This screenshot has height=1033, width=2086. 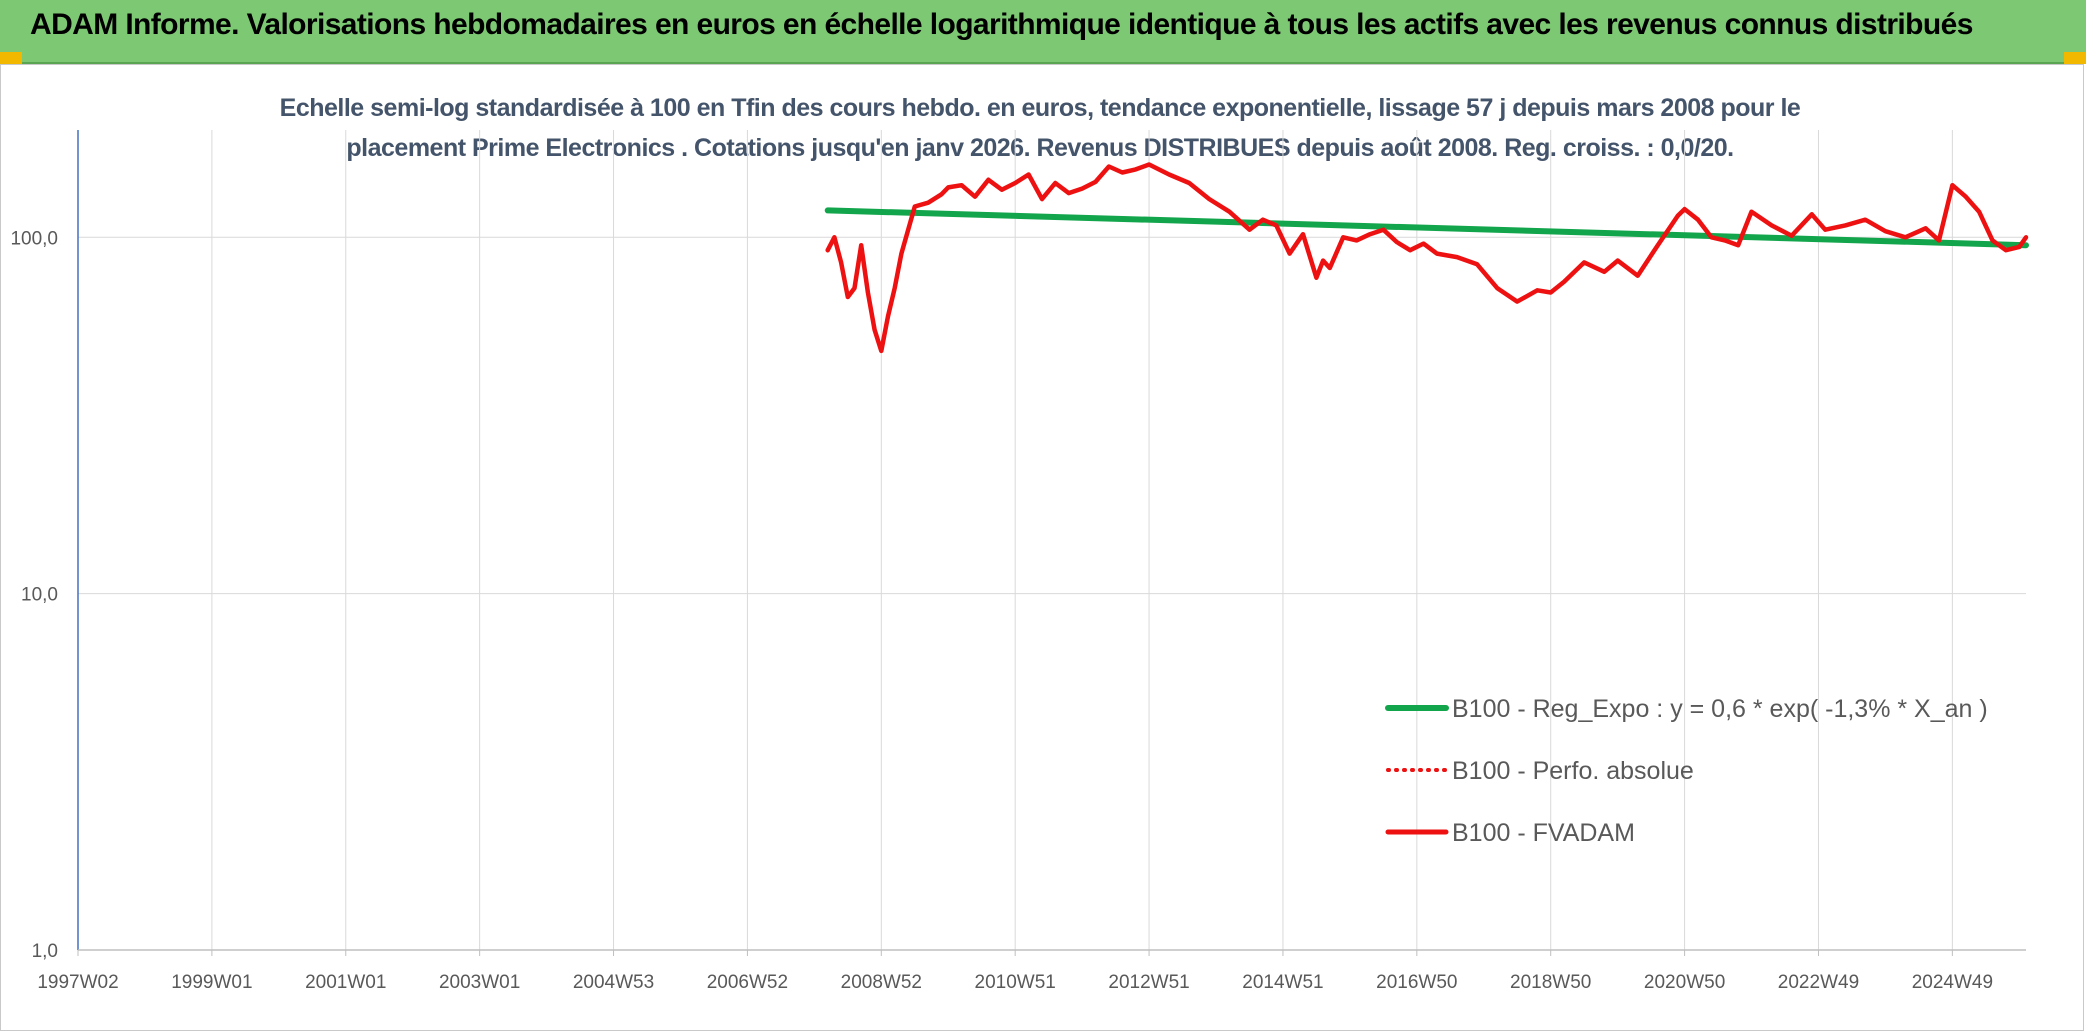 What do you see at coordinates (11, 58) in the screenshot?
I see `corner-marker-left` at bounding box center [11, 58].